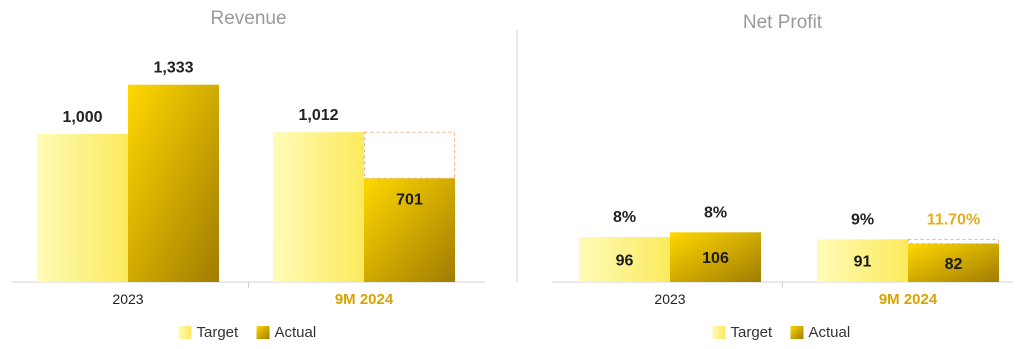 The width and height of the screenshot is (1020, 349). I want to click on chart-title: Revenue, so click(248, 18).